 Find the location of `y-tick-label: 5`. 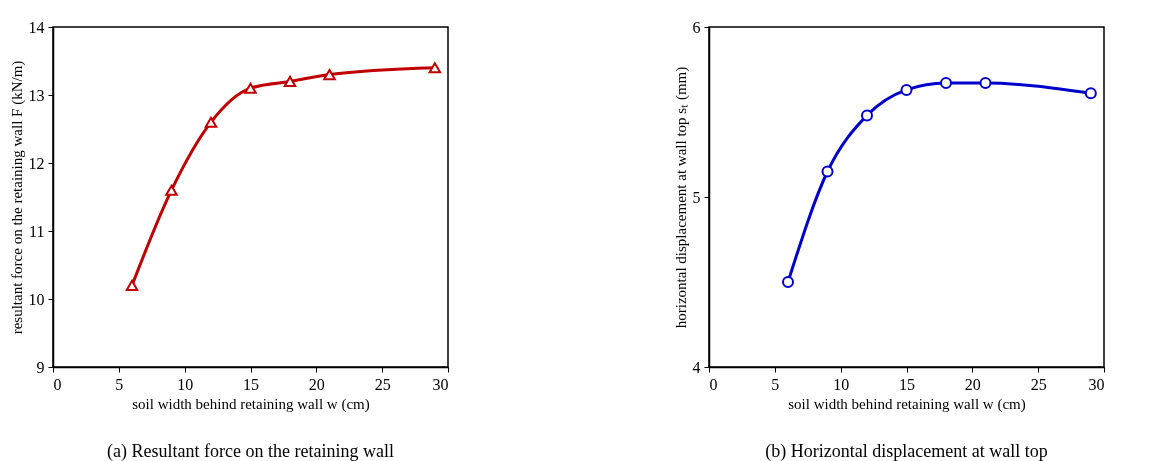

y-tick-label: 5 is located at coordinates (696, 197).